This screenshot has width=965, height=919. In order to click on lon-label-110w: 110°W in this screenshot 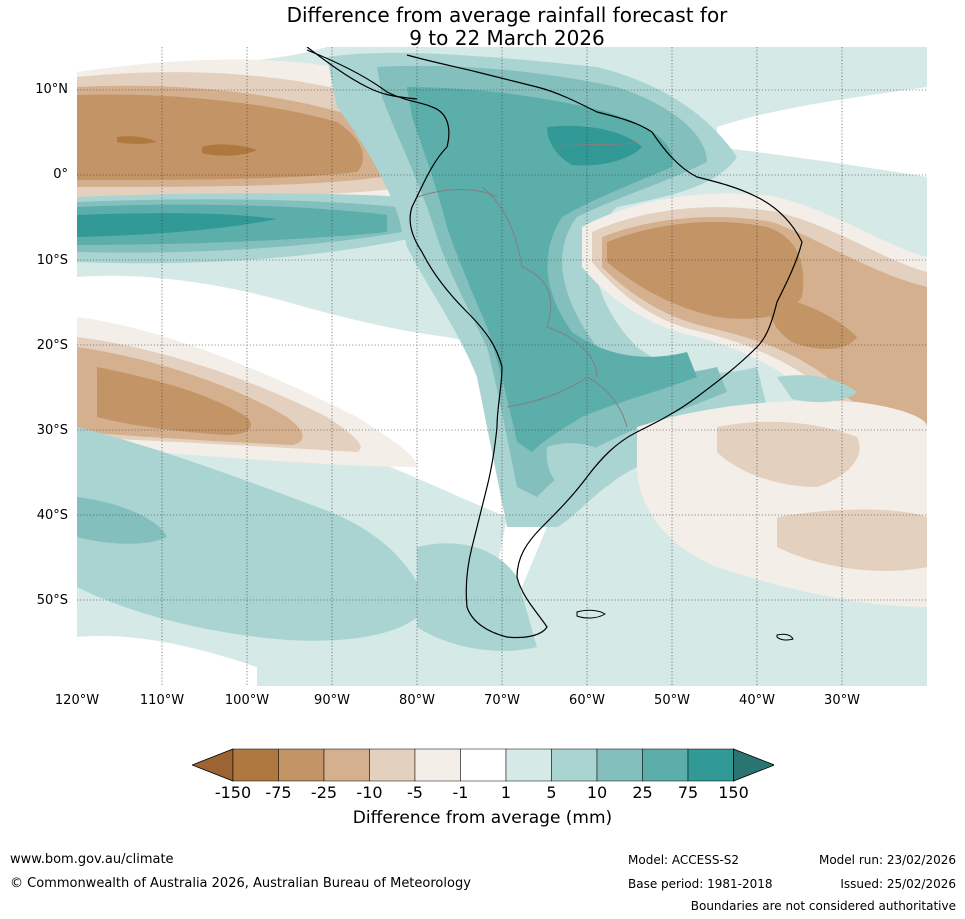, I will do `click(162, 700)`.